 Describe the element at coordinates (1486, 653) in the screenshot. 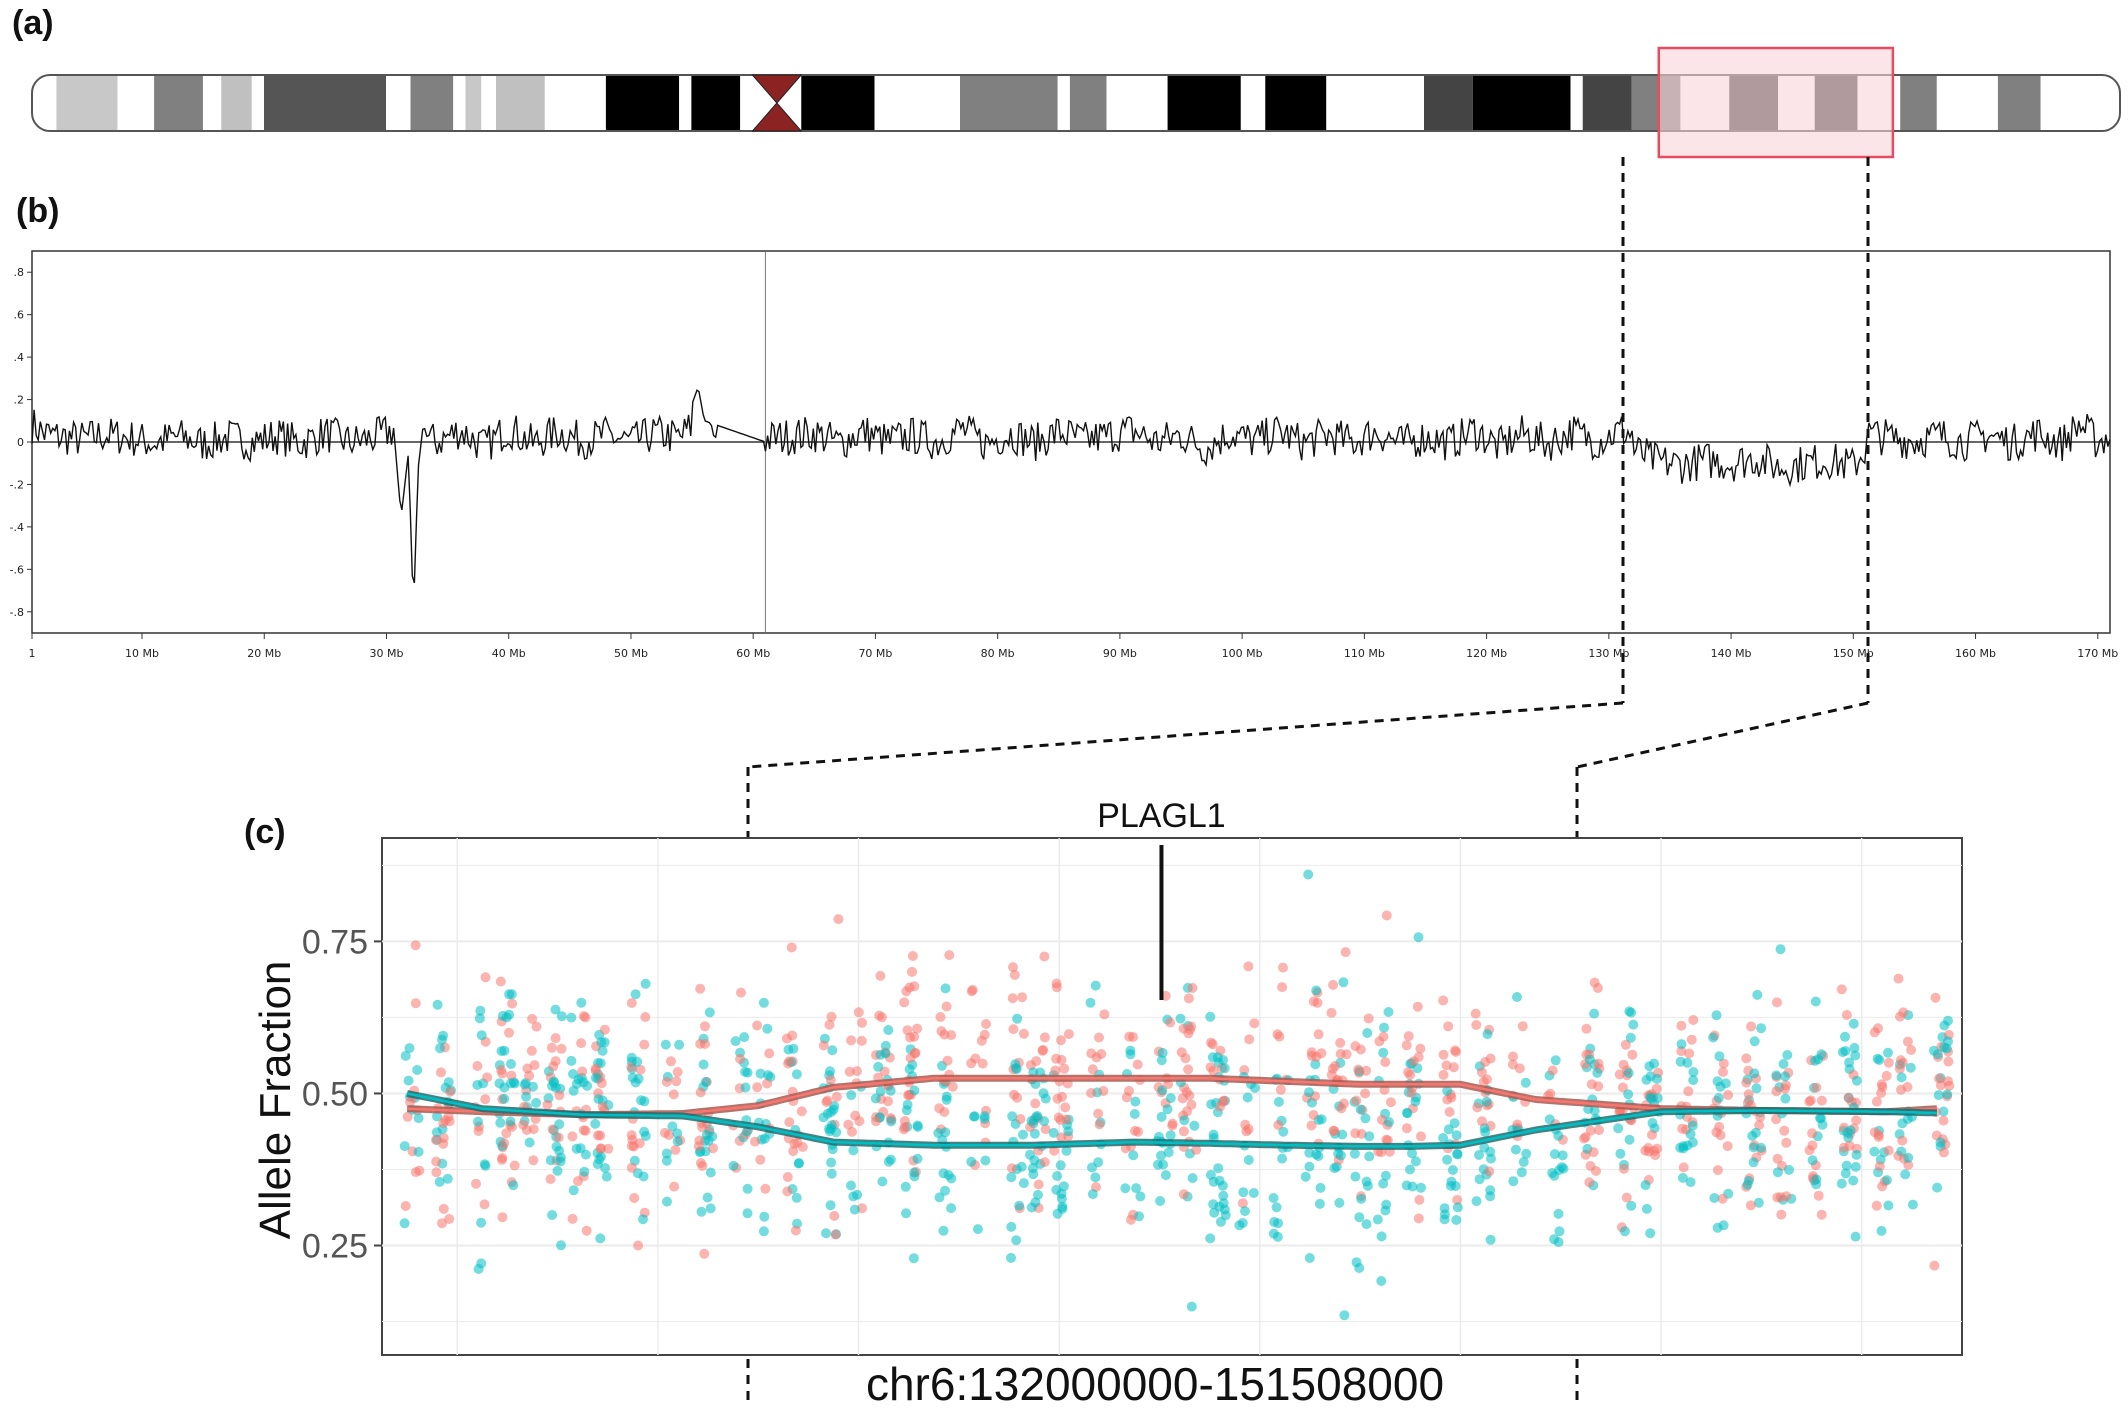

I see `plot-b-x-tick-label: 120 Mb` at that location.